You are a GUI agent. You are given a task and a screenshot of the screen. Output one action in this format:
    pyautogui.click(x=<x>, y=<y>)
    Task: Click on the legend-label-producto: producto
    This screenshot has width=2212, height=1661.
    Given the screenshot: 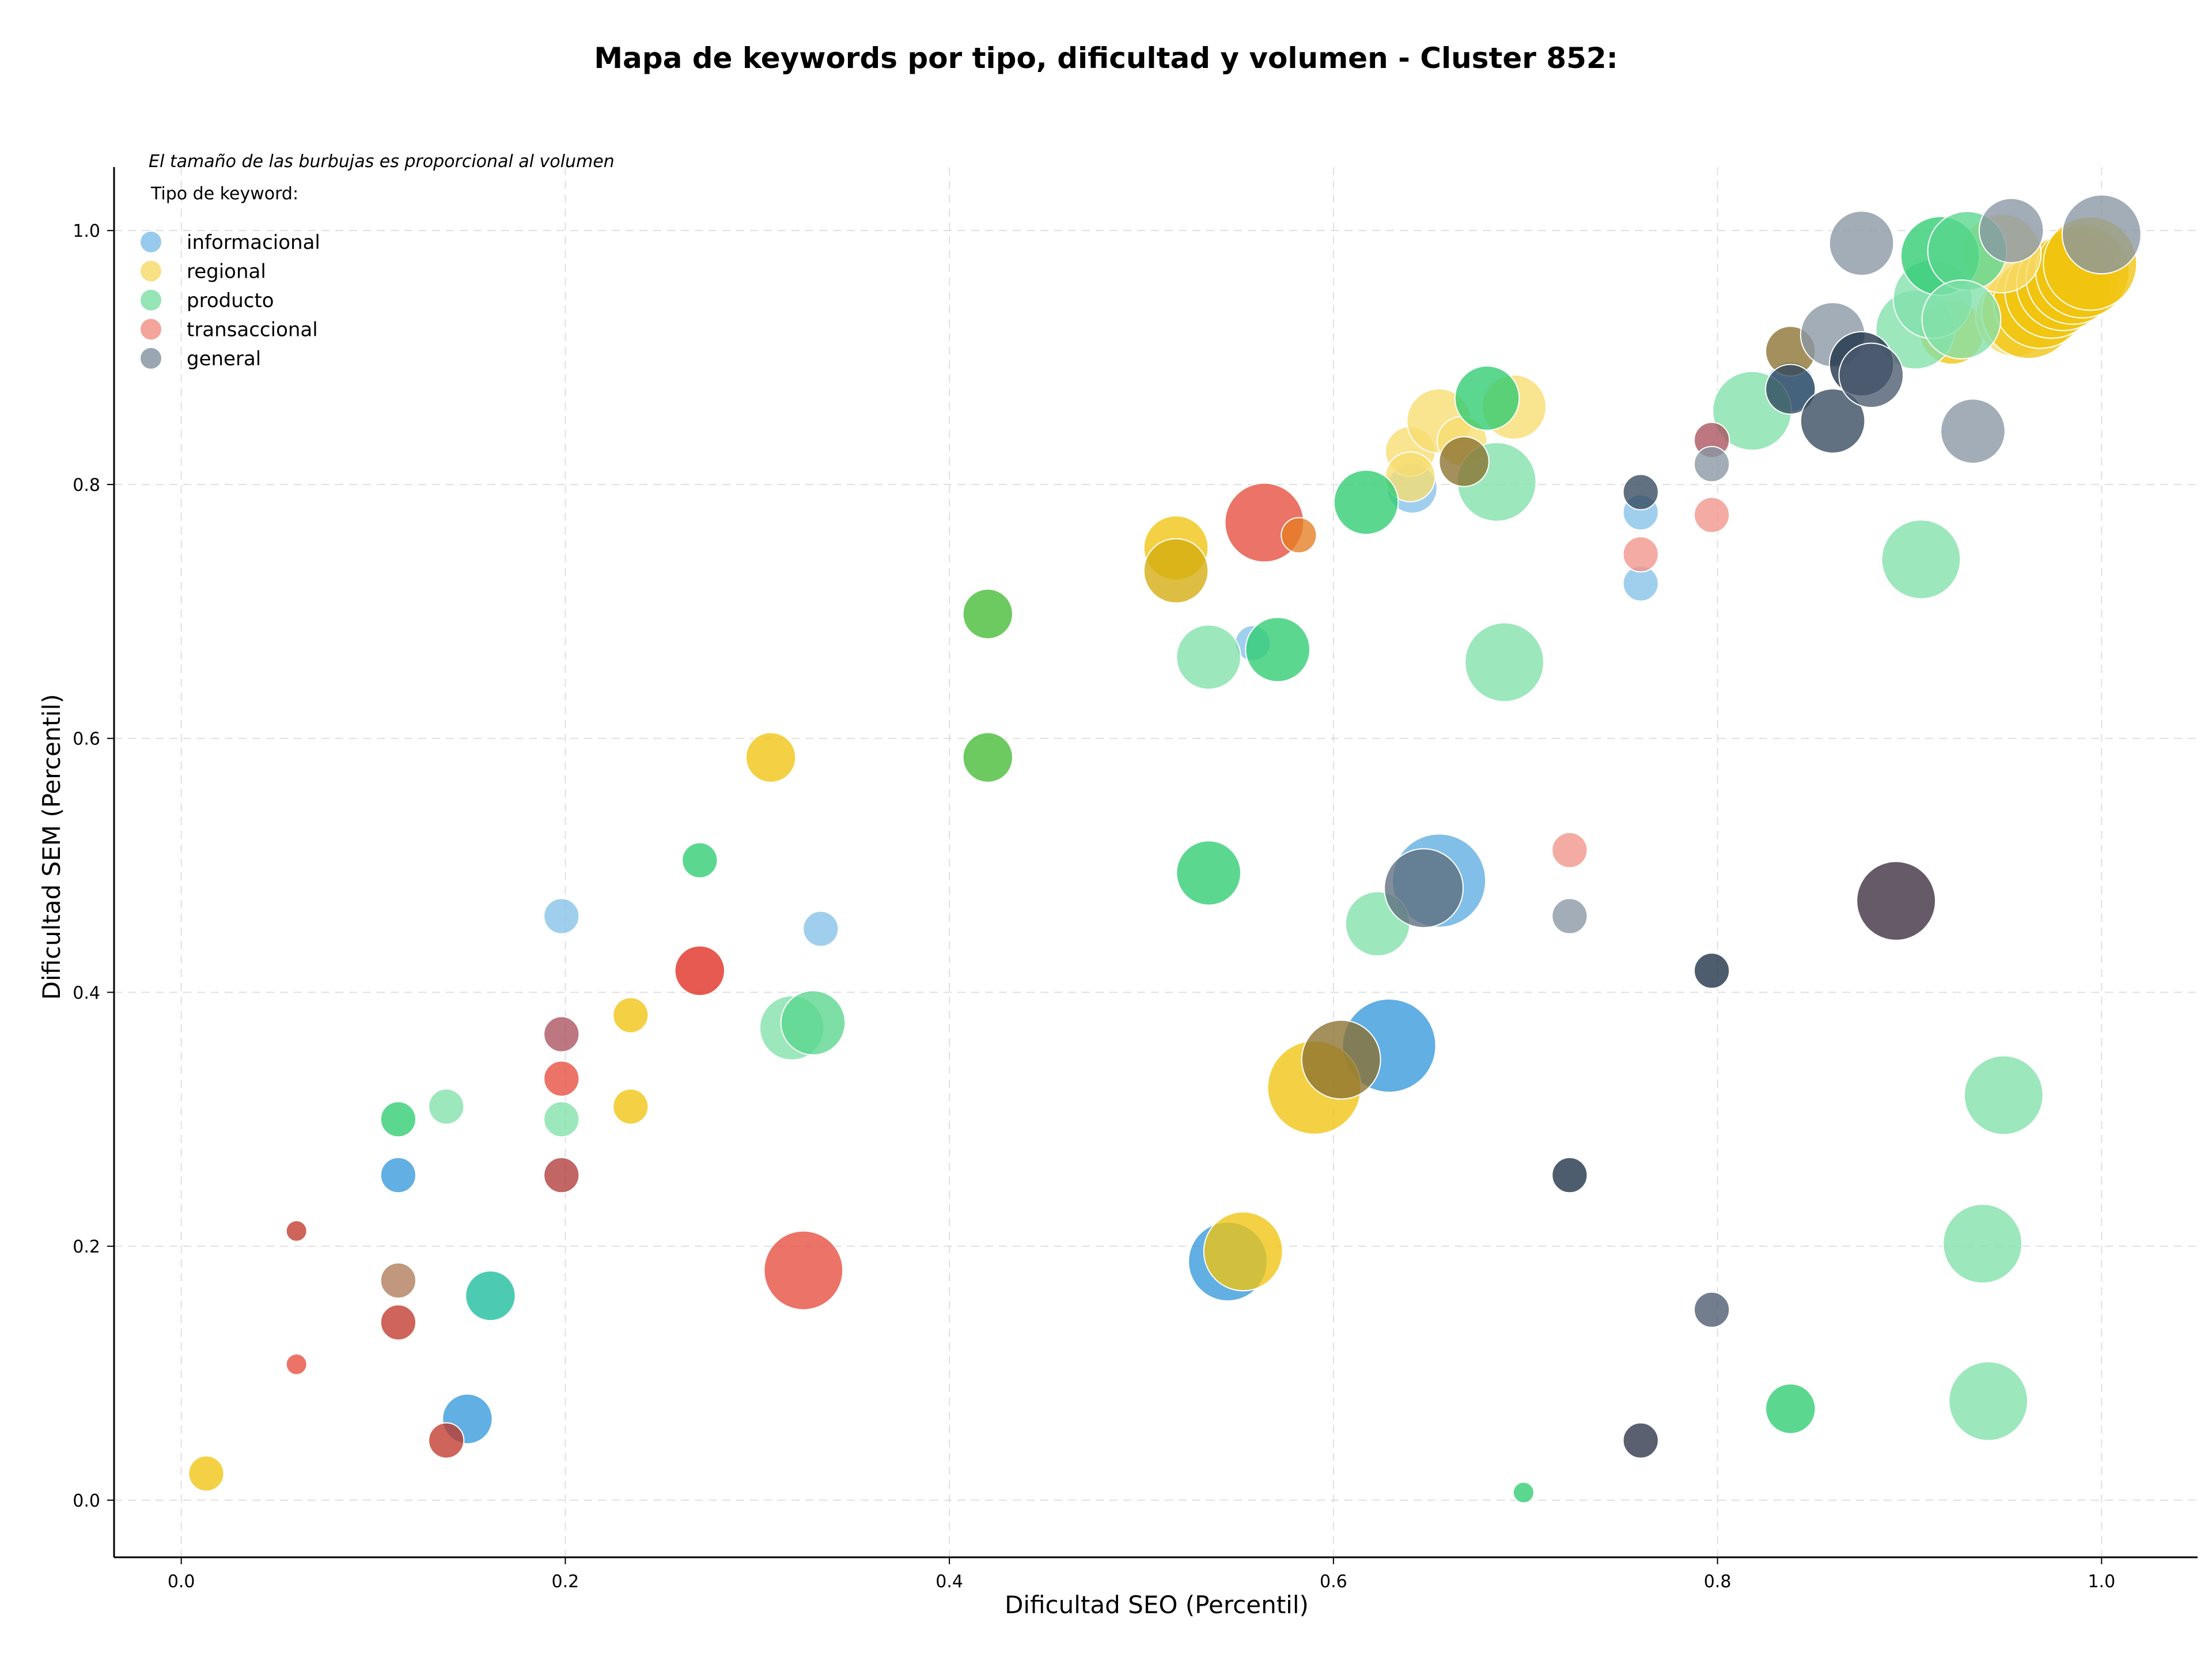 What is the action you would take?
    pyautogui.click(x=230, y=300)
    